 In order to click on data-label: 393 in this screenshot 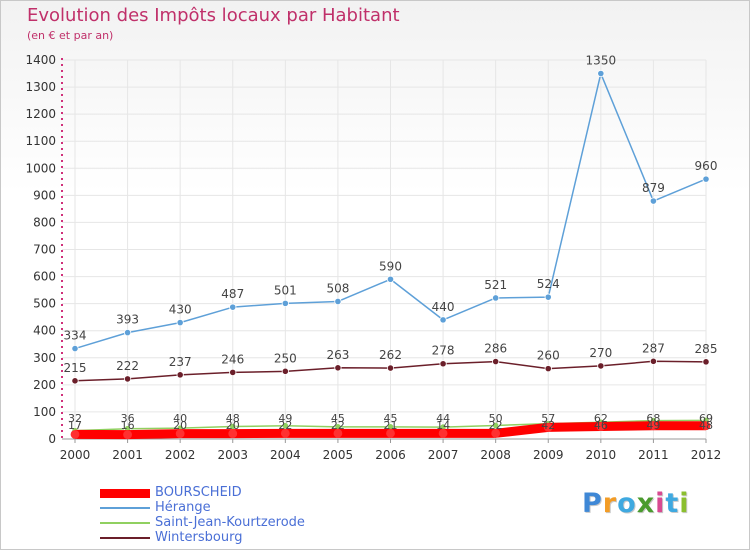, I will do `click(127, 320)`.